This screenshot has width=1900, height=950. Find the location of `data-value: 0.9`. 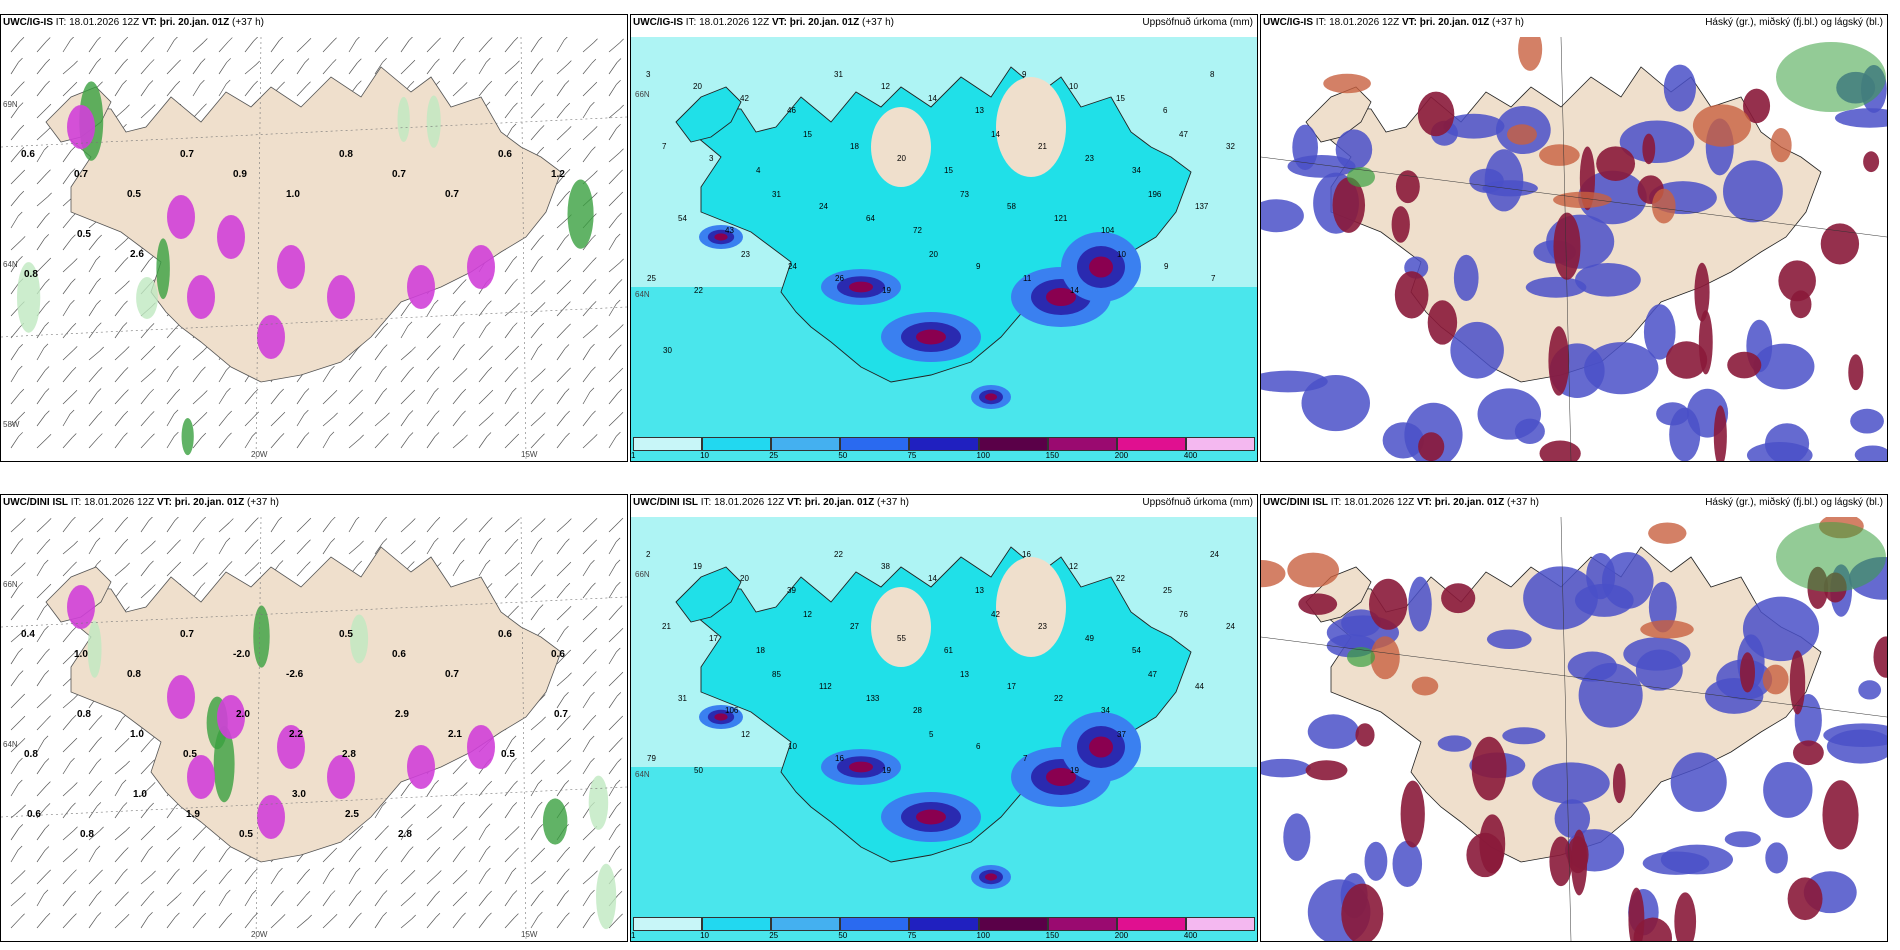

data-value: 0.9 is located at coordinates (240, 174).